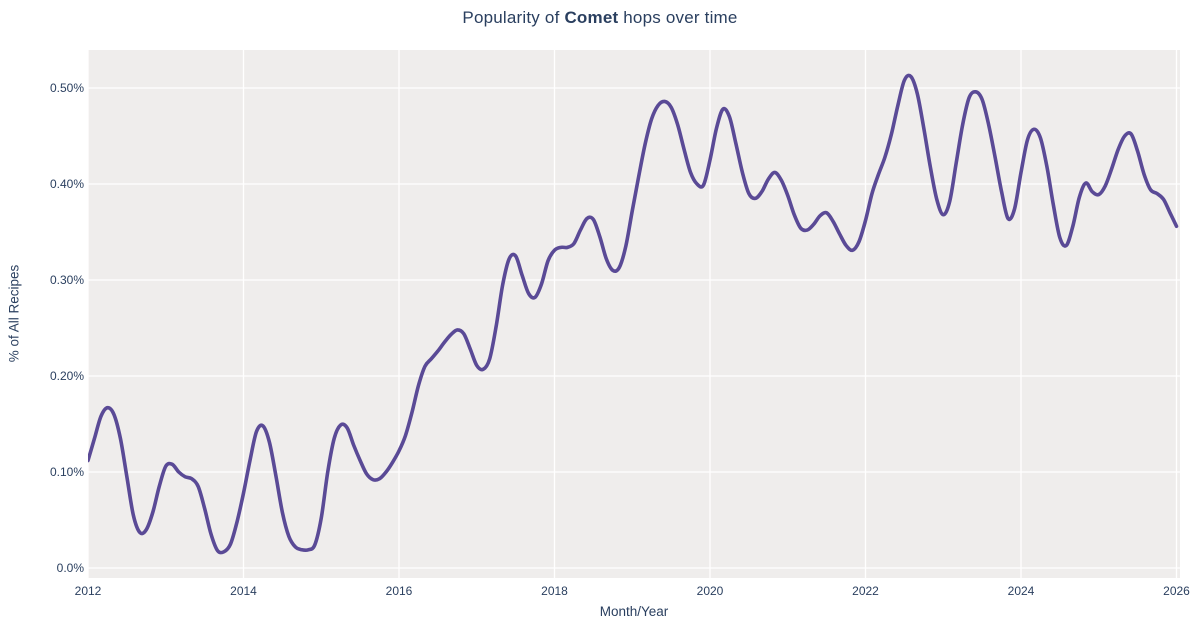 This screenshot has height=630, width=1200. What do you see at coordinates (66, 184) in the screenshot?
I see `y-tick-label: 0.40%` at bounding box center [66, 184].